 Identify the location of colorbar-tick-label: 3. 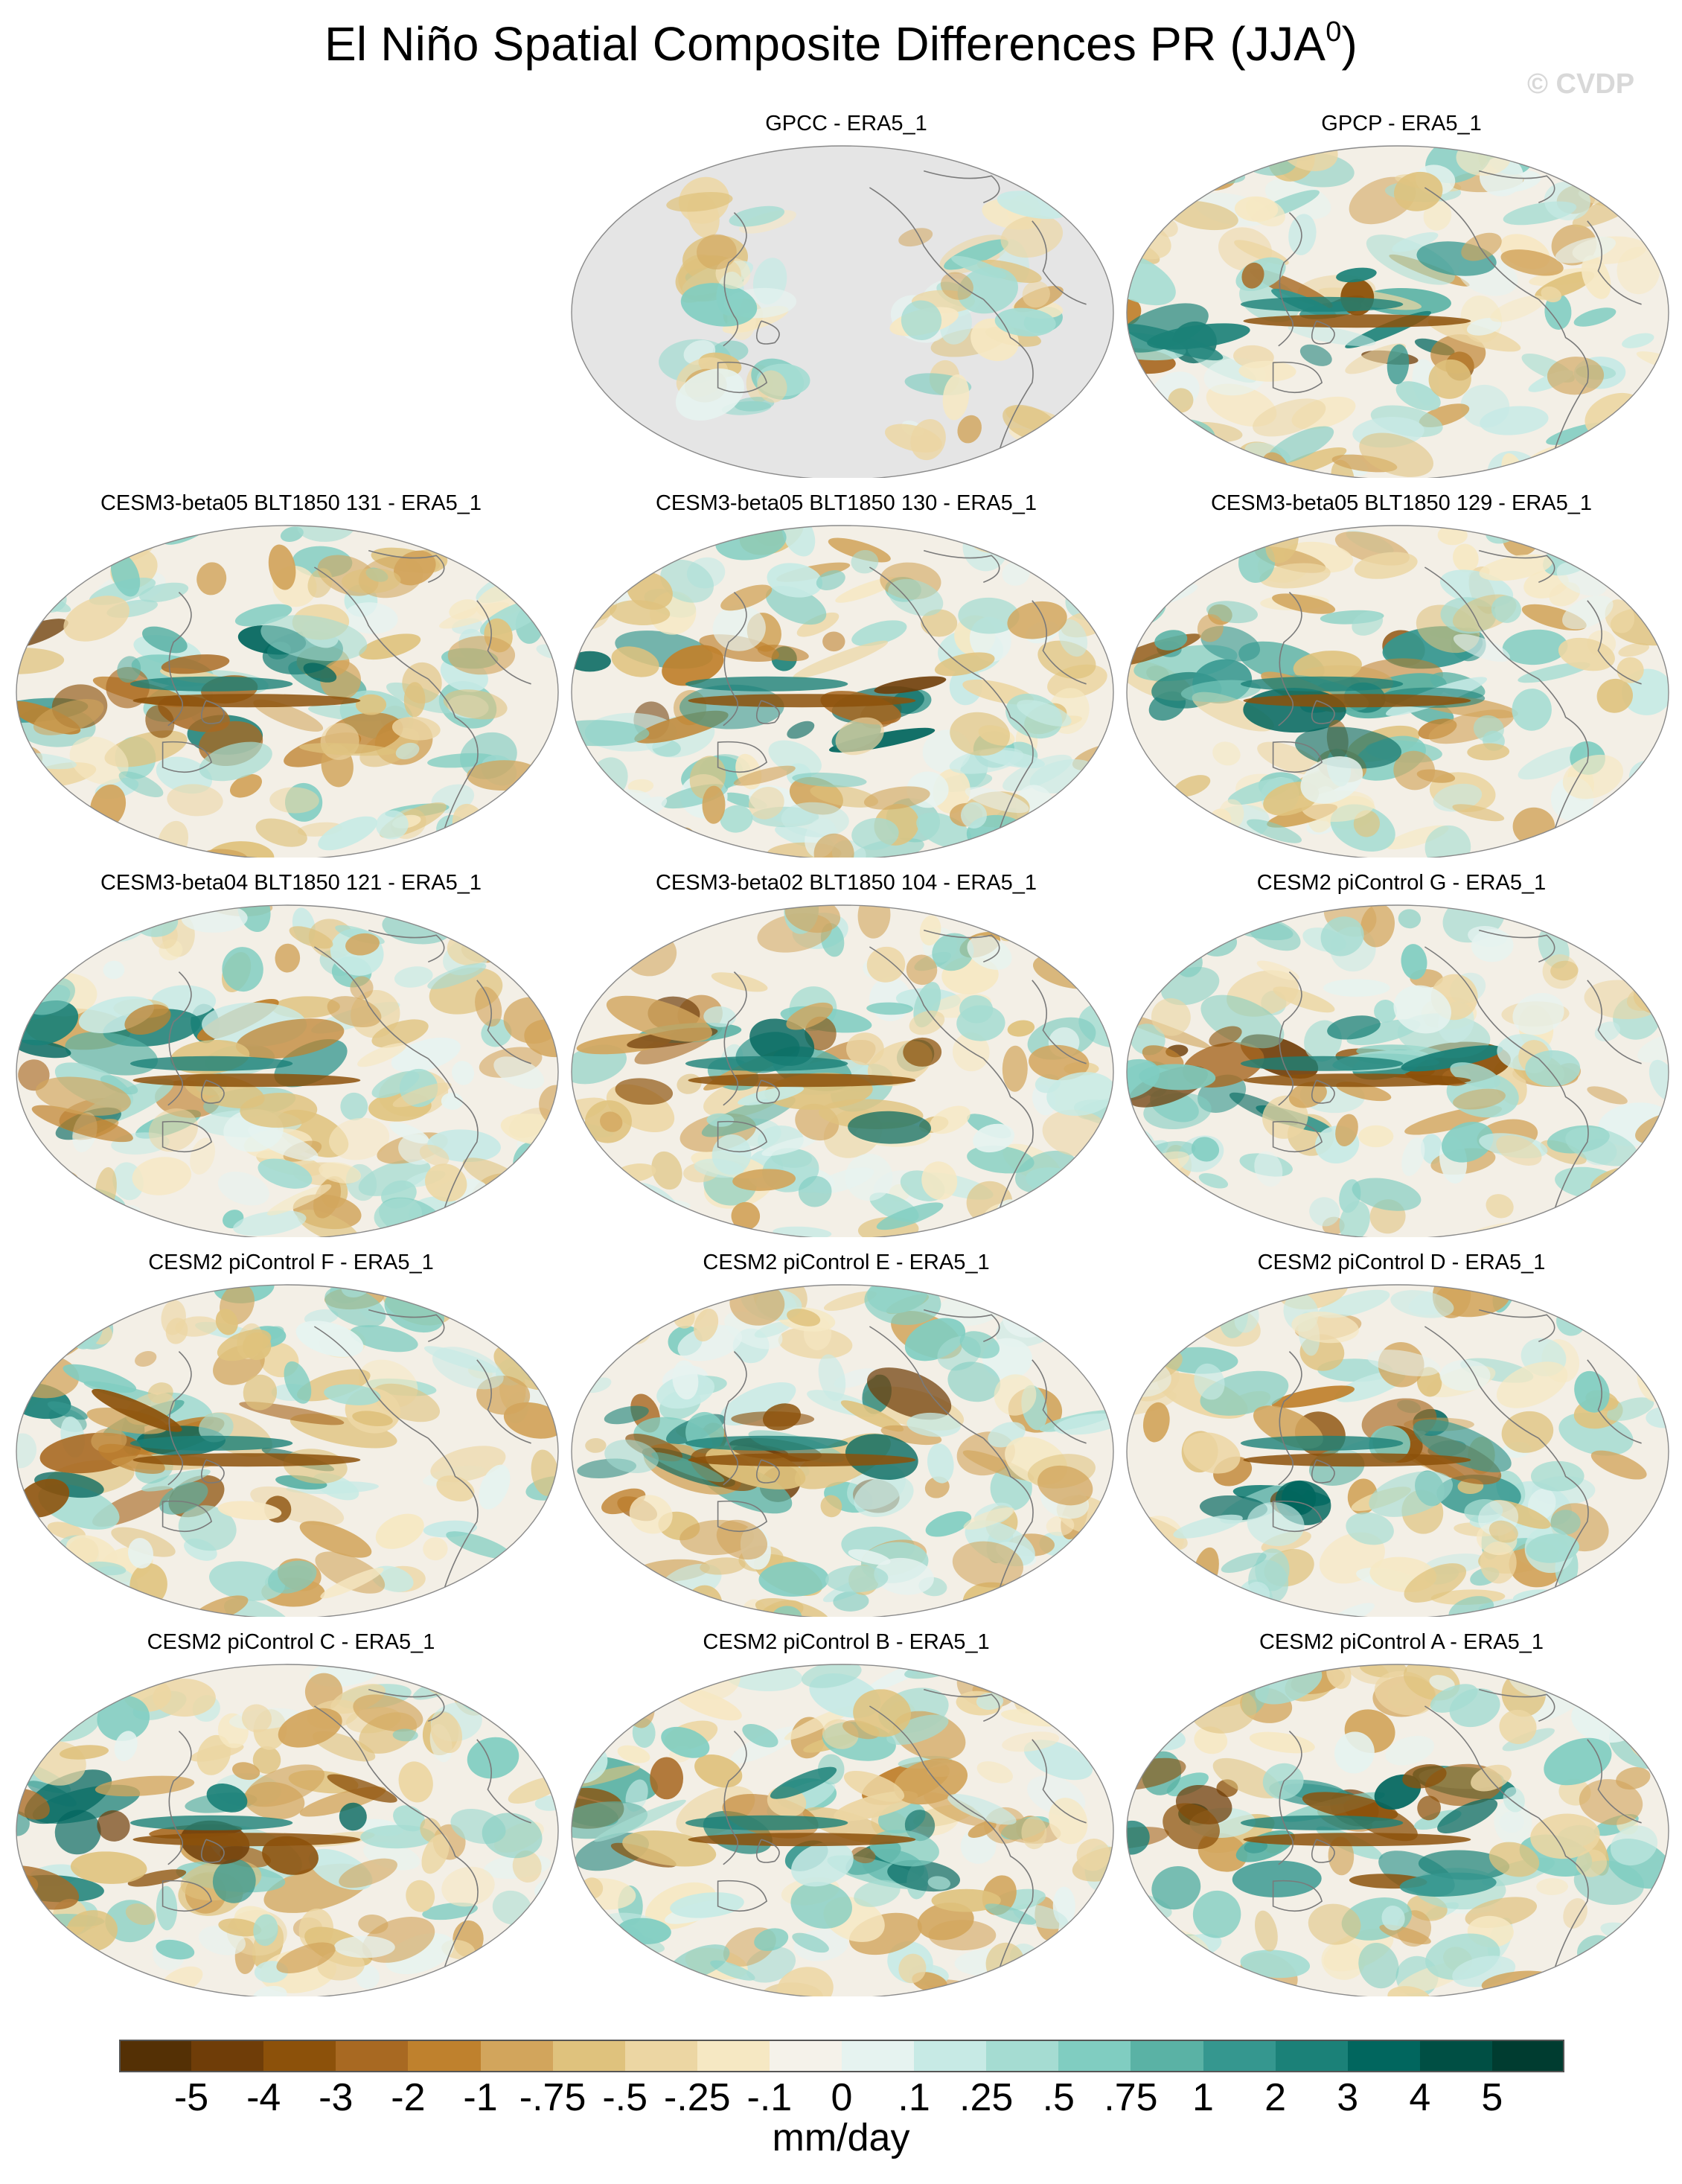
(1348, 2097).